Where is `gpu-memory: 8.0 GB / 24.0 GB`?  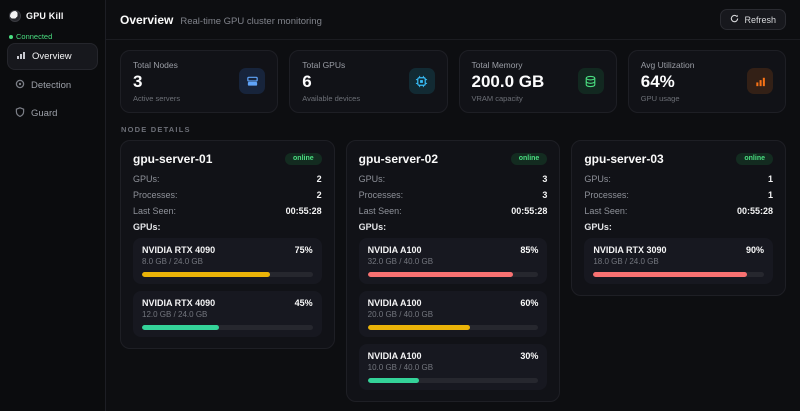 gpu-memory: 8.0 GB / 24.0 GB is located at coordinates (172, 261).